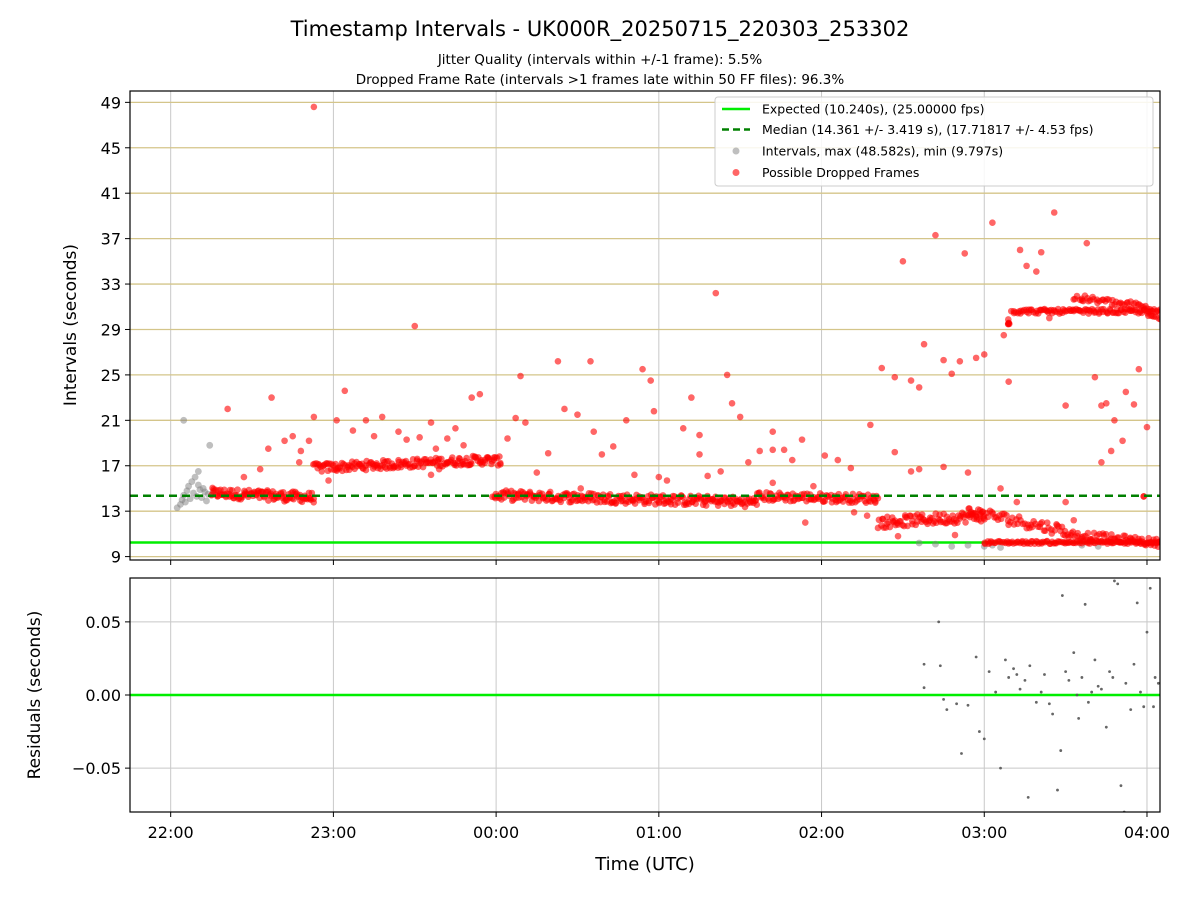 The height and width of the screenshot is (900, 1200). What do you see at coordinates (496, 832) in the screenshot?
I see `x-tick-label: 00:00` at bounding box center [496, 832].